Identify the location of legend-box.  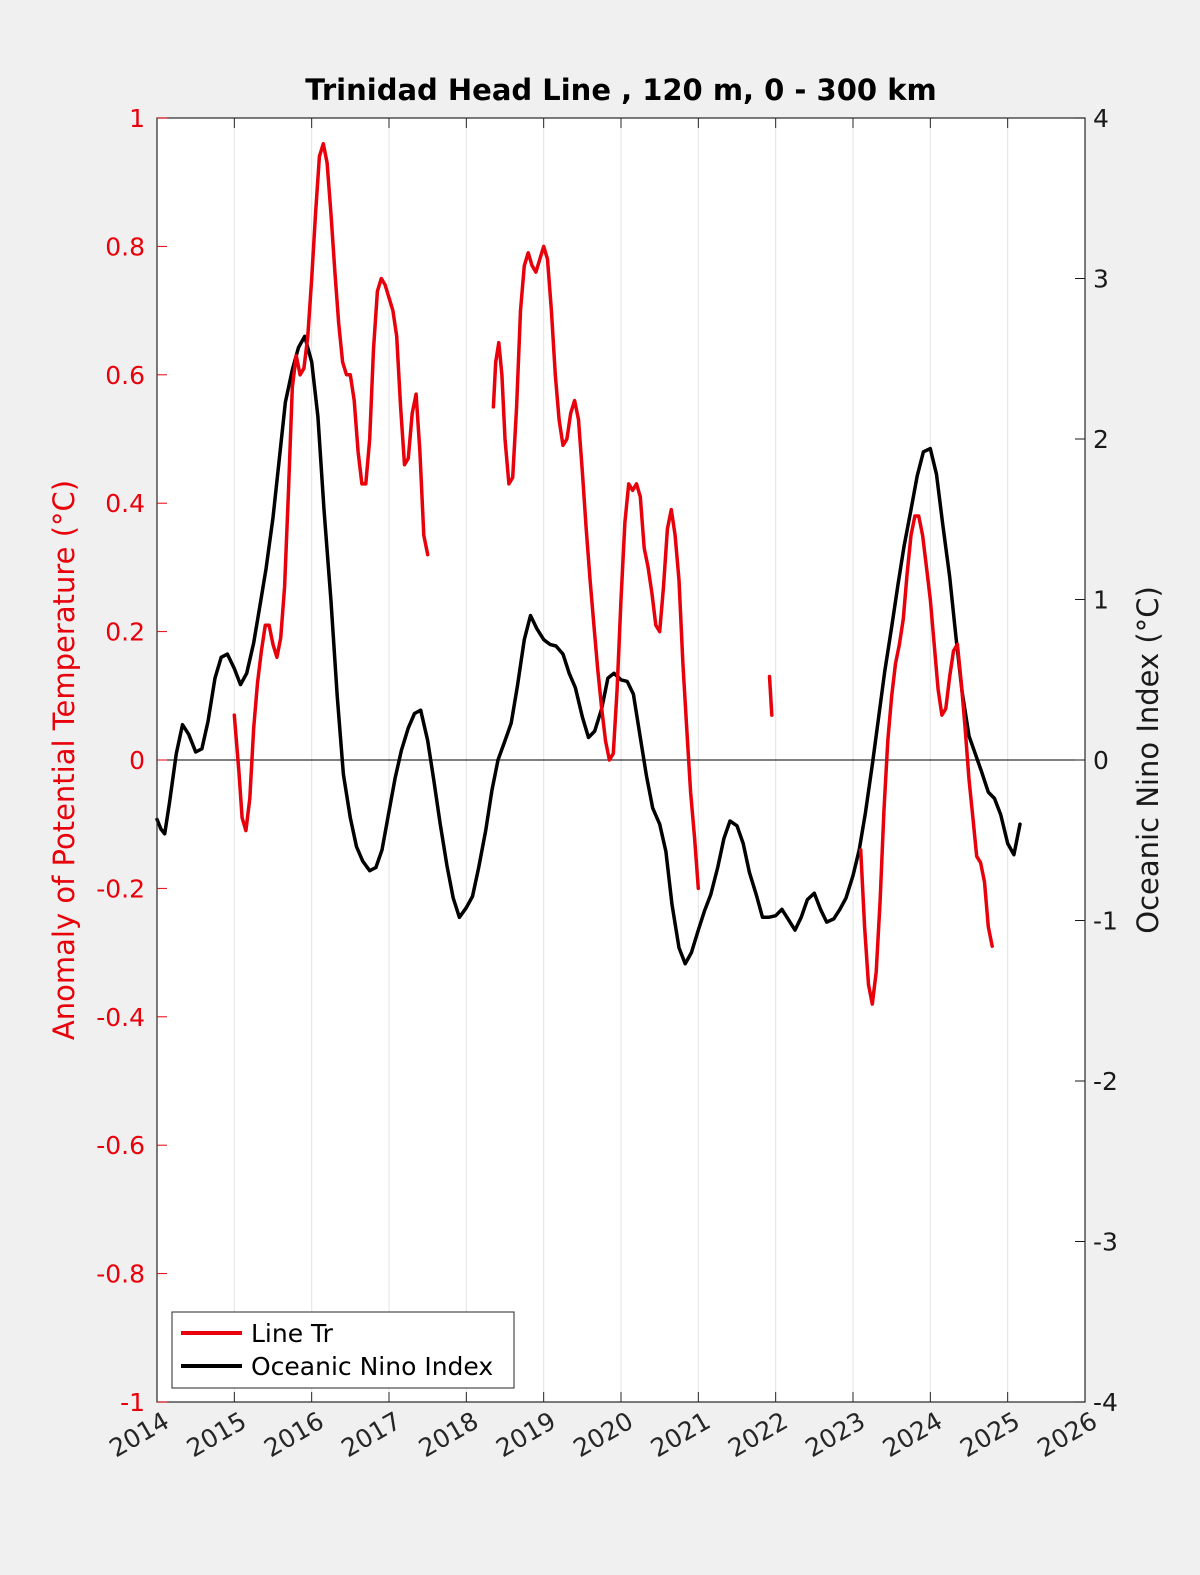
(343, 1350).